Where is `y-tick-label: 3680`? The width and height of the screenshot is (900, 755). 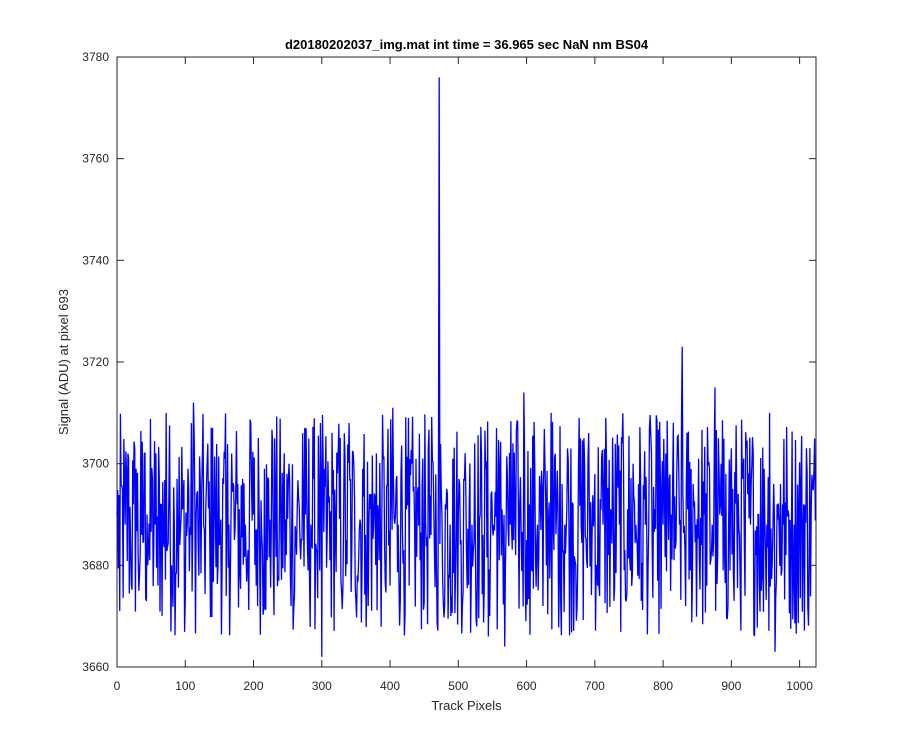
y-tick-label: 3680 is located at coordinates (95, 565).